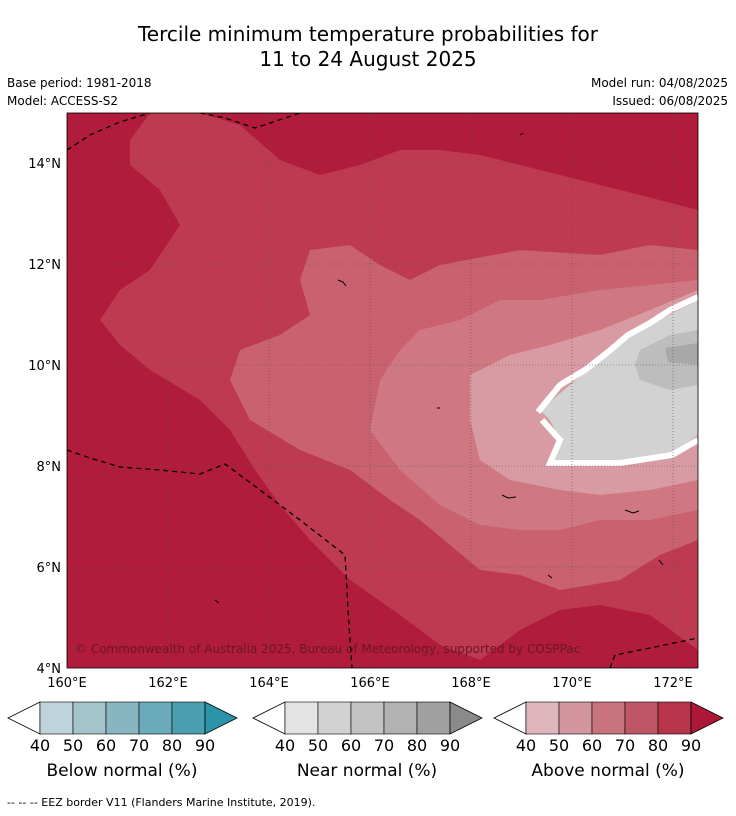  I want to click on model-run: Model run: 04/08/2025, so click(659, 83).